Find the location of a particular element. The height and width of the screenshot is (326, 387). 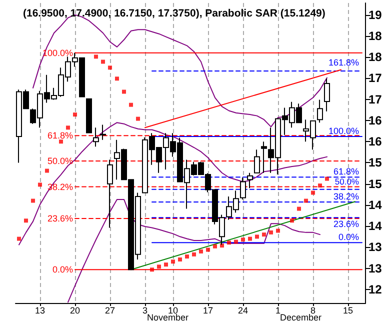

series-label: 100.0% is located at coordinates (343, 131).